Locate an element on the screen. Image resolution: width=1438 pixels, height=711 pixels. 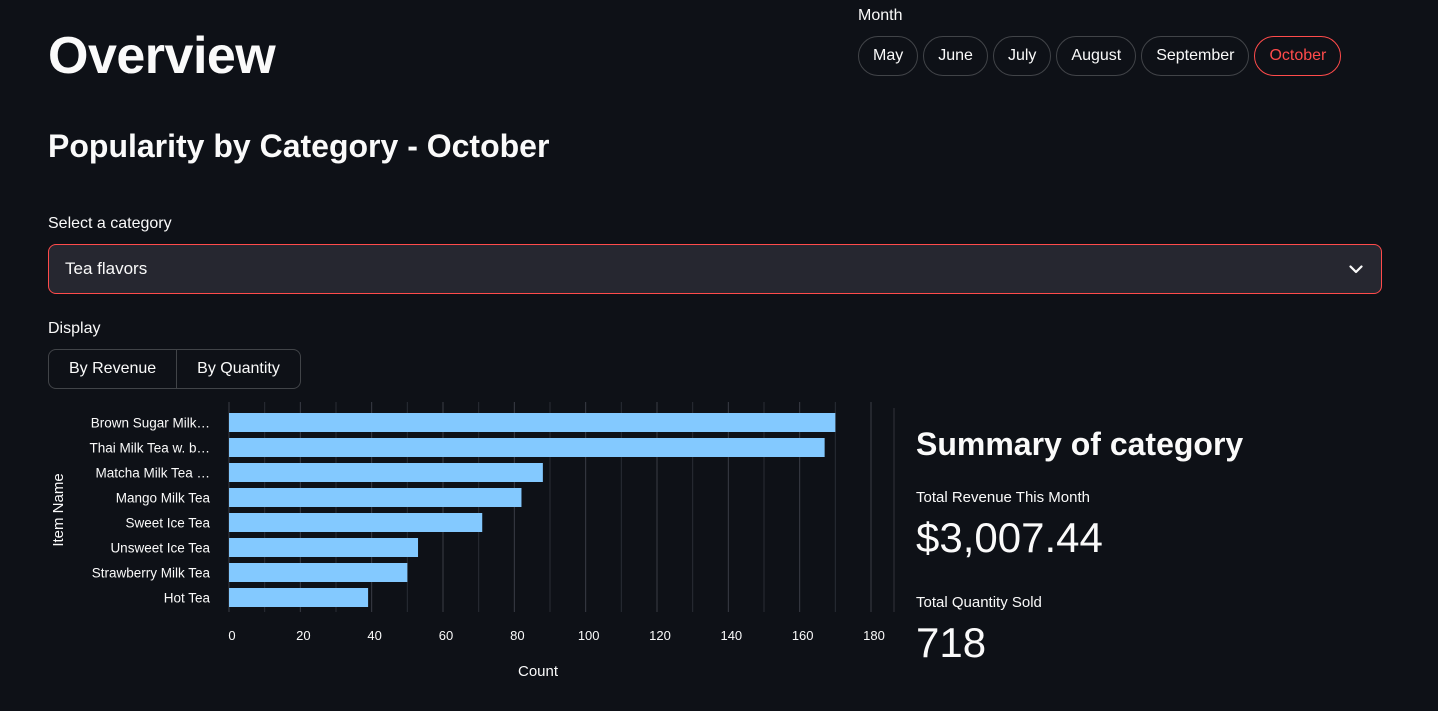
month-pill-may: May is located at coordinates (888, 56).